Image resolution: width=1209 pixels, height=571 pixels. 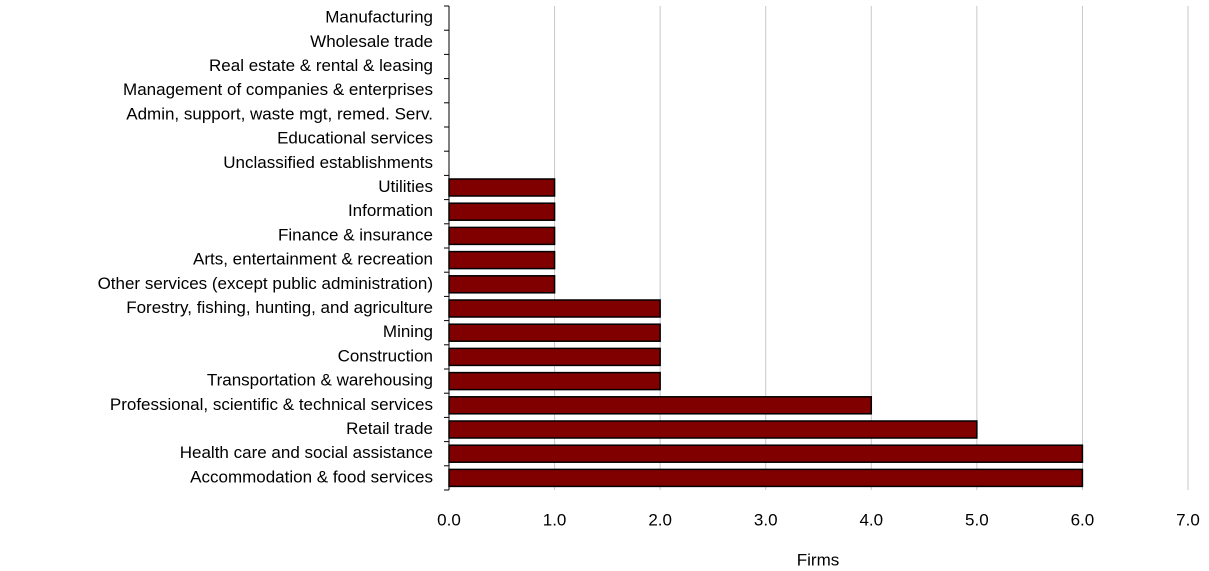 What do you see at coordinates (390, 210) in the screenshot?
I see `y-tick-label: Information` at bounding box center [390, 210].